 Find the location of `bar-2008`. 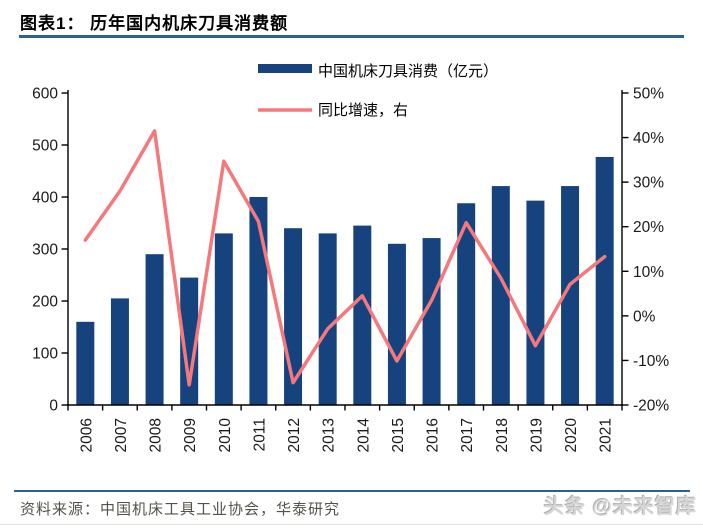

bar-2008 is located at coordinates (154, 329).